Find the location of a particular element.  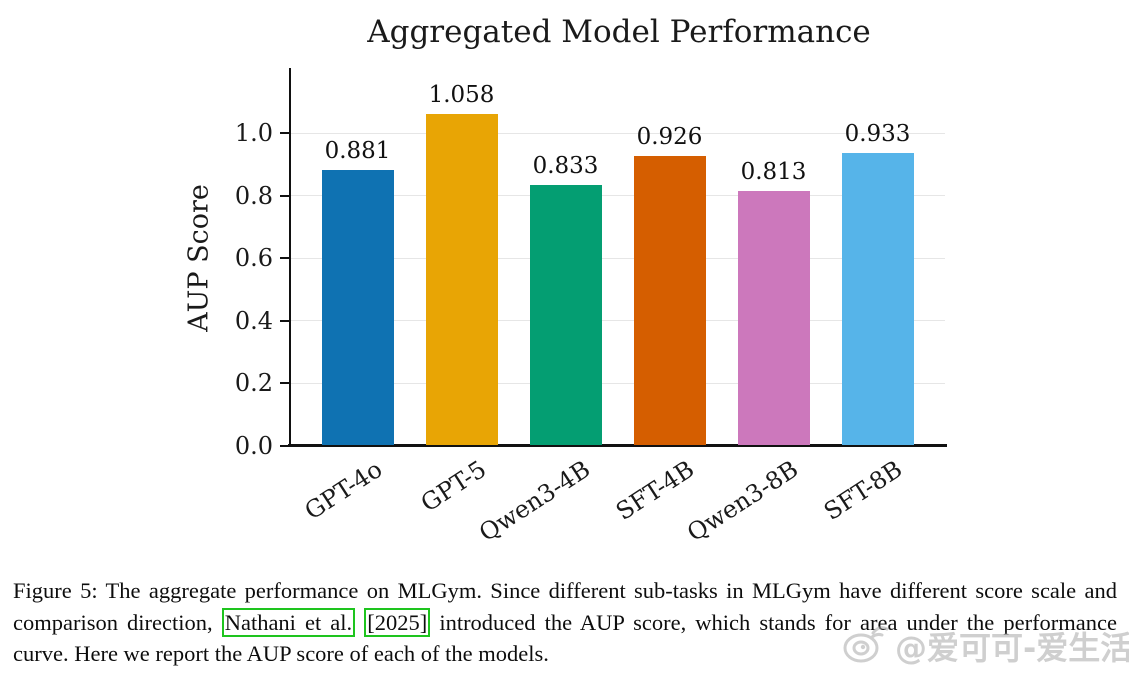

ytick-label-1.0: 1.0 is located at coordinates (253, 133).